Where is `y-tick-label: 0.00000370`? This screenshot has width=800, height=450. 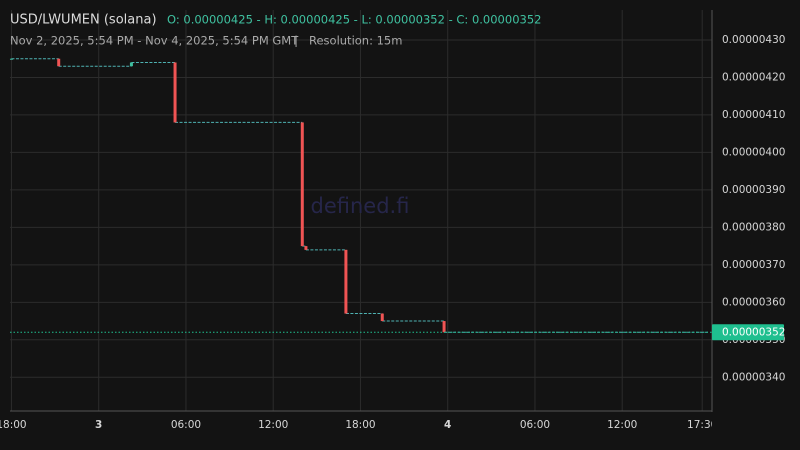
y-tick-label: 0.00000370 is located at coordinates (753, 265).